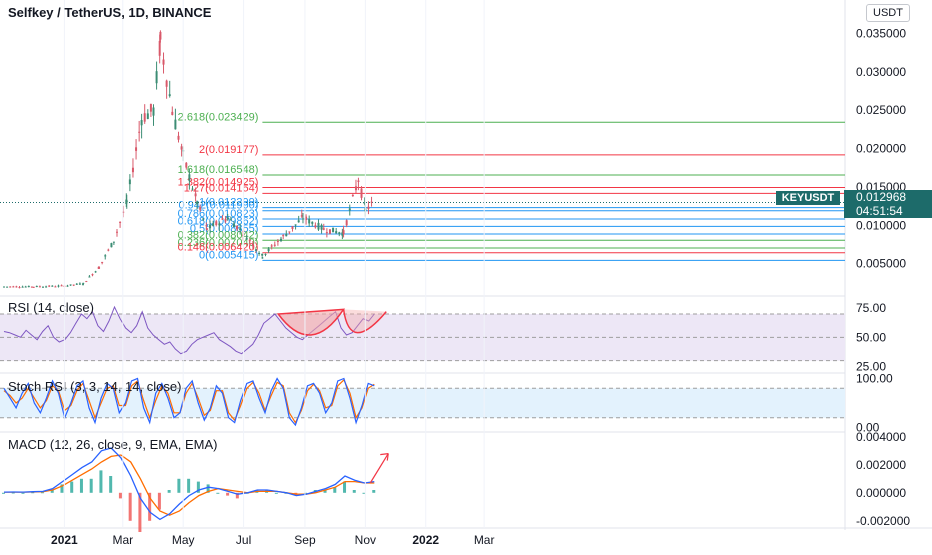  I want to click on stoch-k-line, so click(189, 402).